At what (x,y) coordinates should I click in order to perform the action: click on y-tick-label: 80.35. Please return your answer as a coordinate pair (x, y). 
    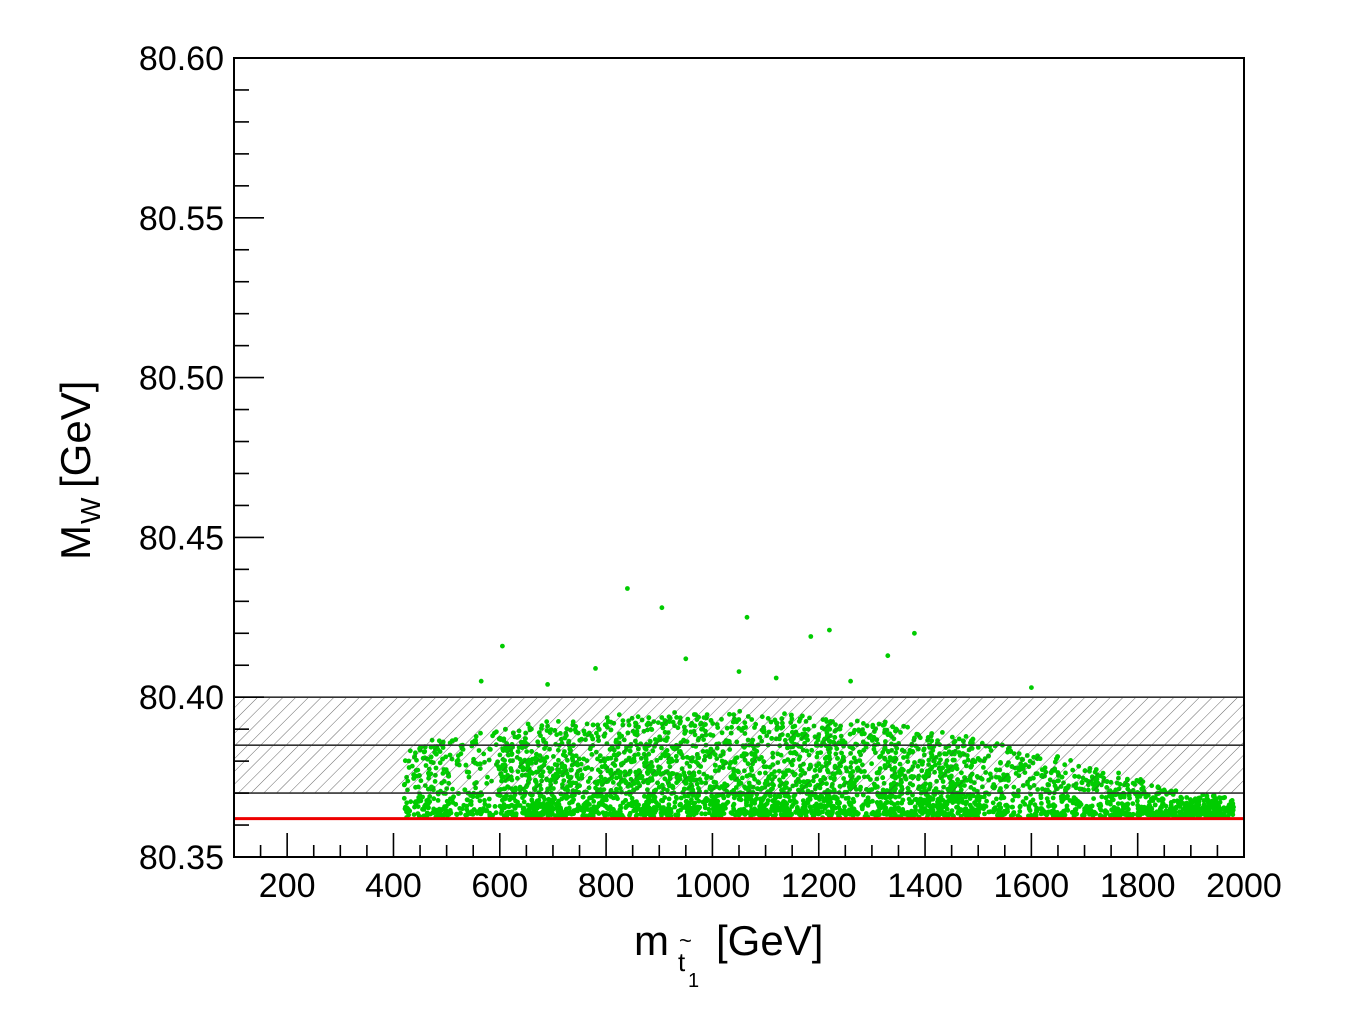
    Looking at the image, I should click on (181, 858).